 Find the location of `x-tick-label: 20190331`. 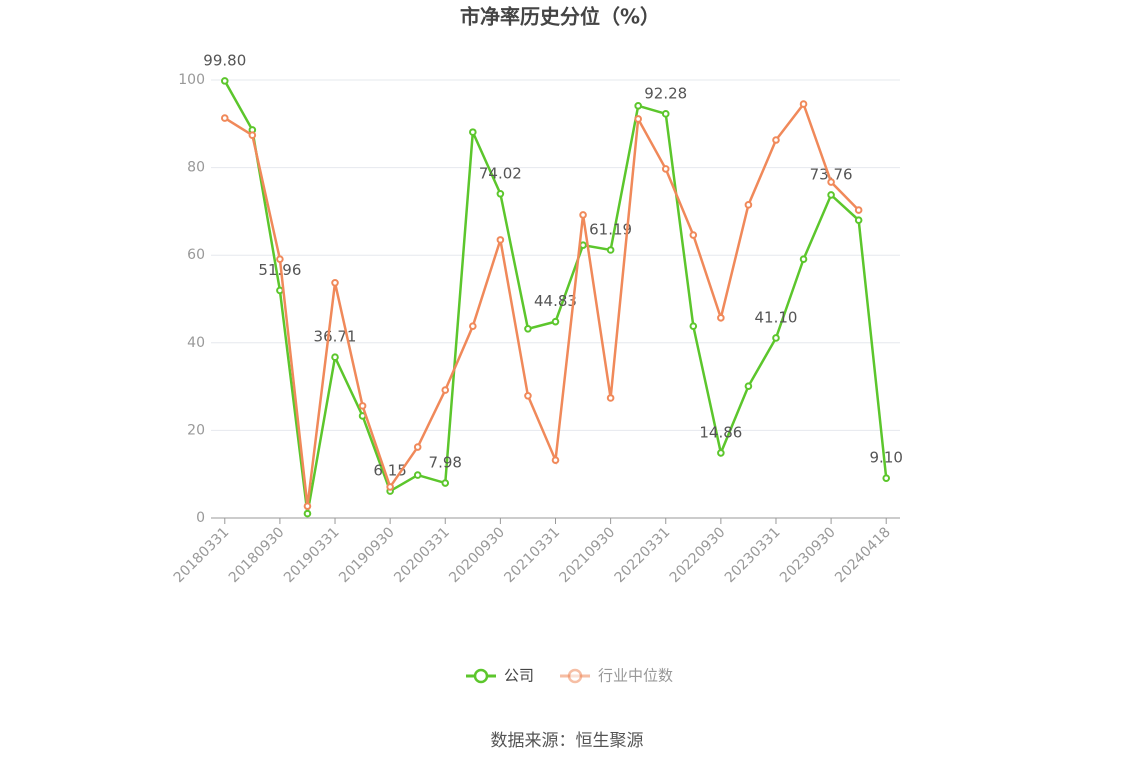

x-tick-label: 20190331 is located at coordinates (312, 555).